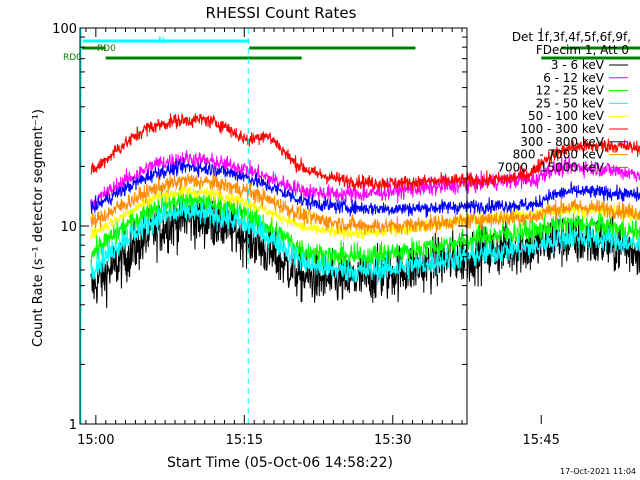 The height and width of the screenshot is (480, 640). What do you see at coordinates (582, 50) in the screenshot?
I see `legend-header-line-2: FDecim 1, Att 0` at bounding box center [582, 50].